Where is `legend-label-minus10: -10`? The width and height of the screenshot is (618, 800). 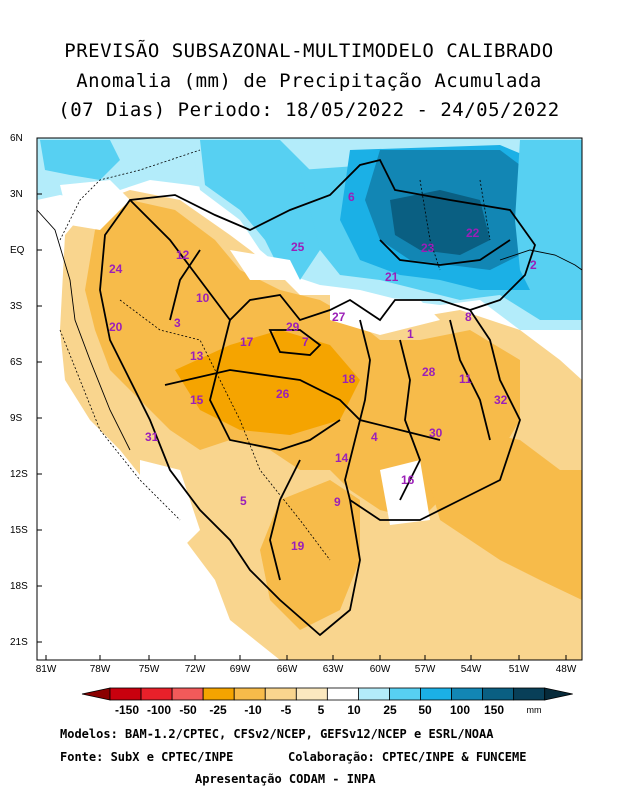
legend-label-minus10: -10 is located at coordinates (253, 710).